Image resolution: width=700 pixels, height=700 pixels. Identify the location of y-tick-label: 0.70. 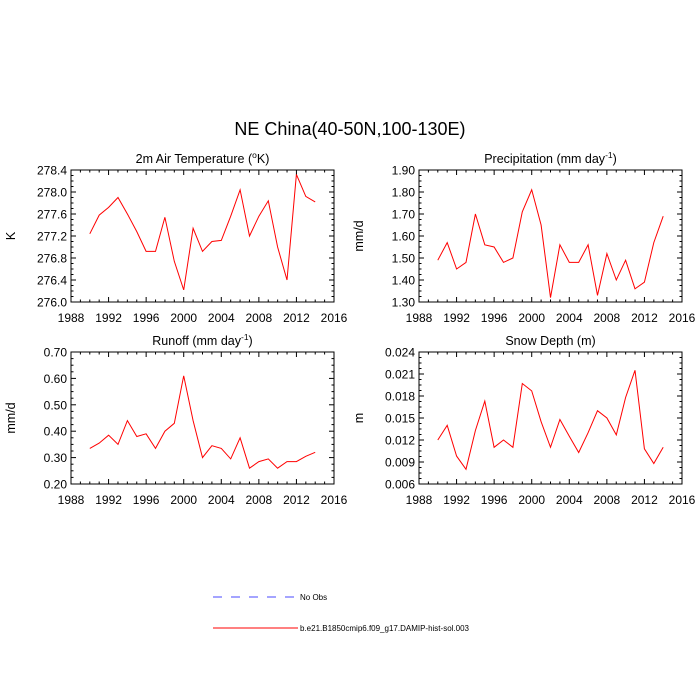
(56, 353).